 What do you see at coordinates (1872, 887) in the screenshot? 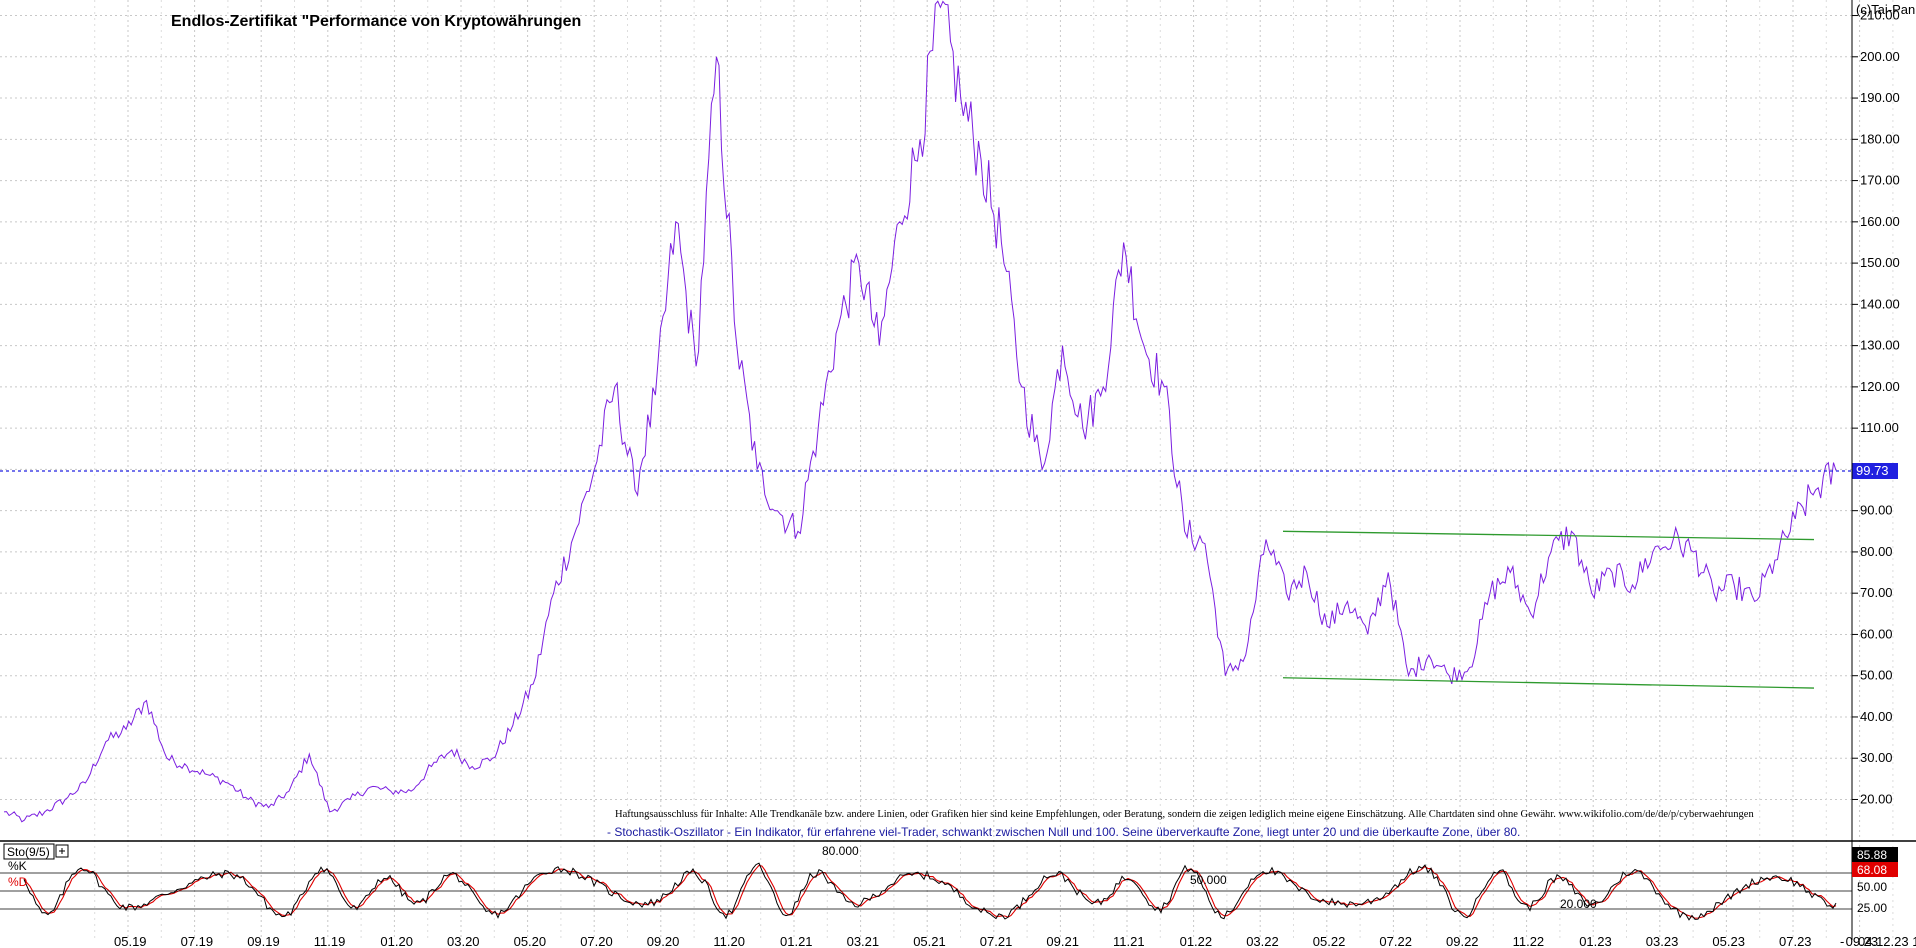
I see `stoch-tick-50: 50.00` at bounding box center [1872, 887].